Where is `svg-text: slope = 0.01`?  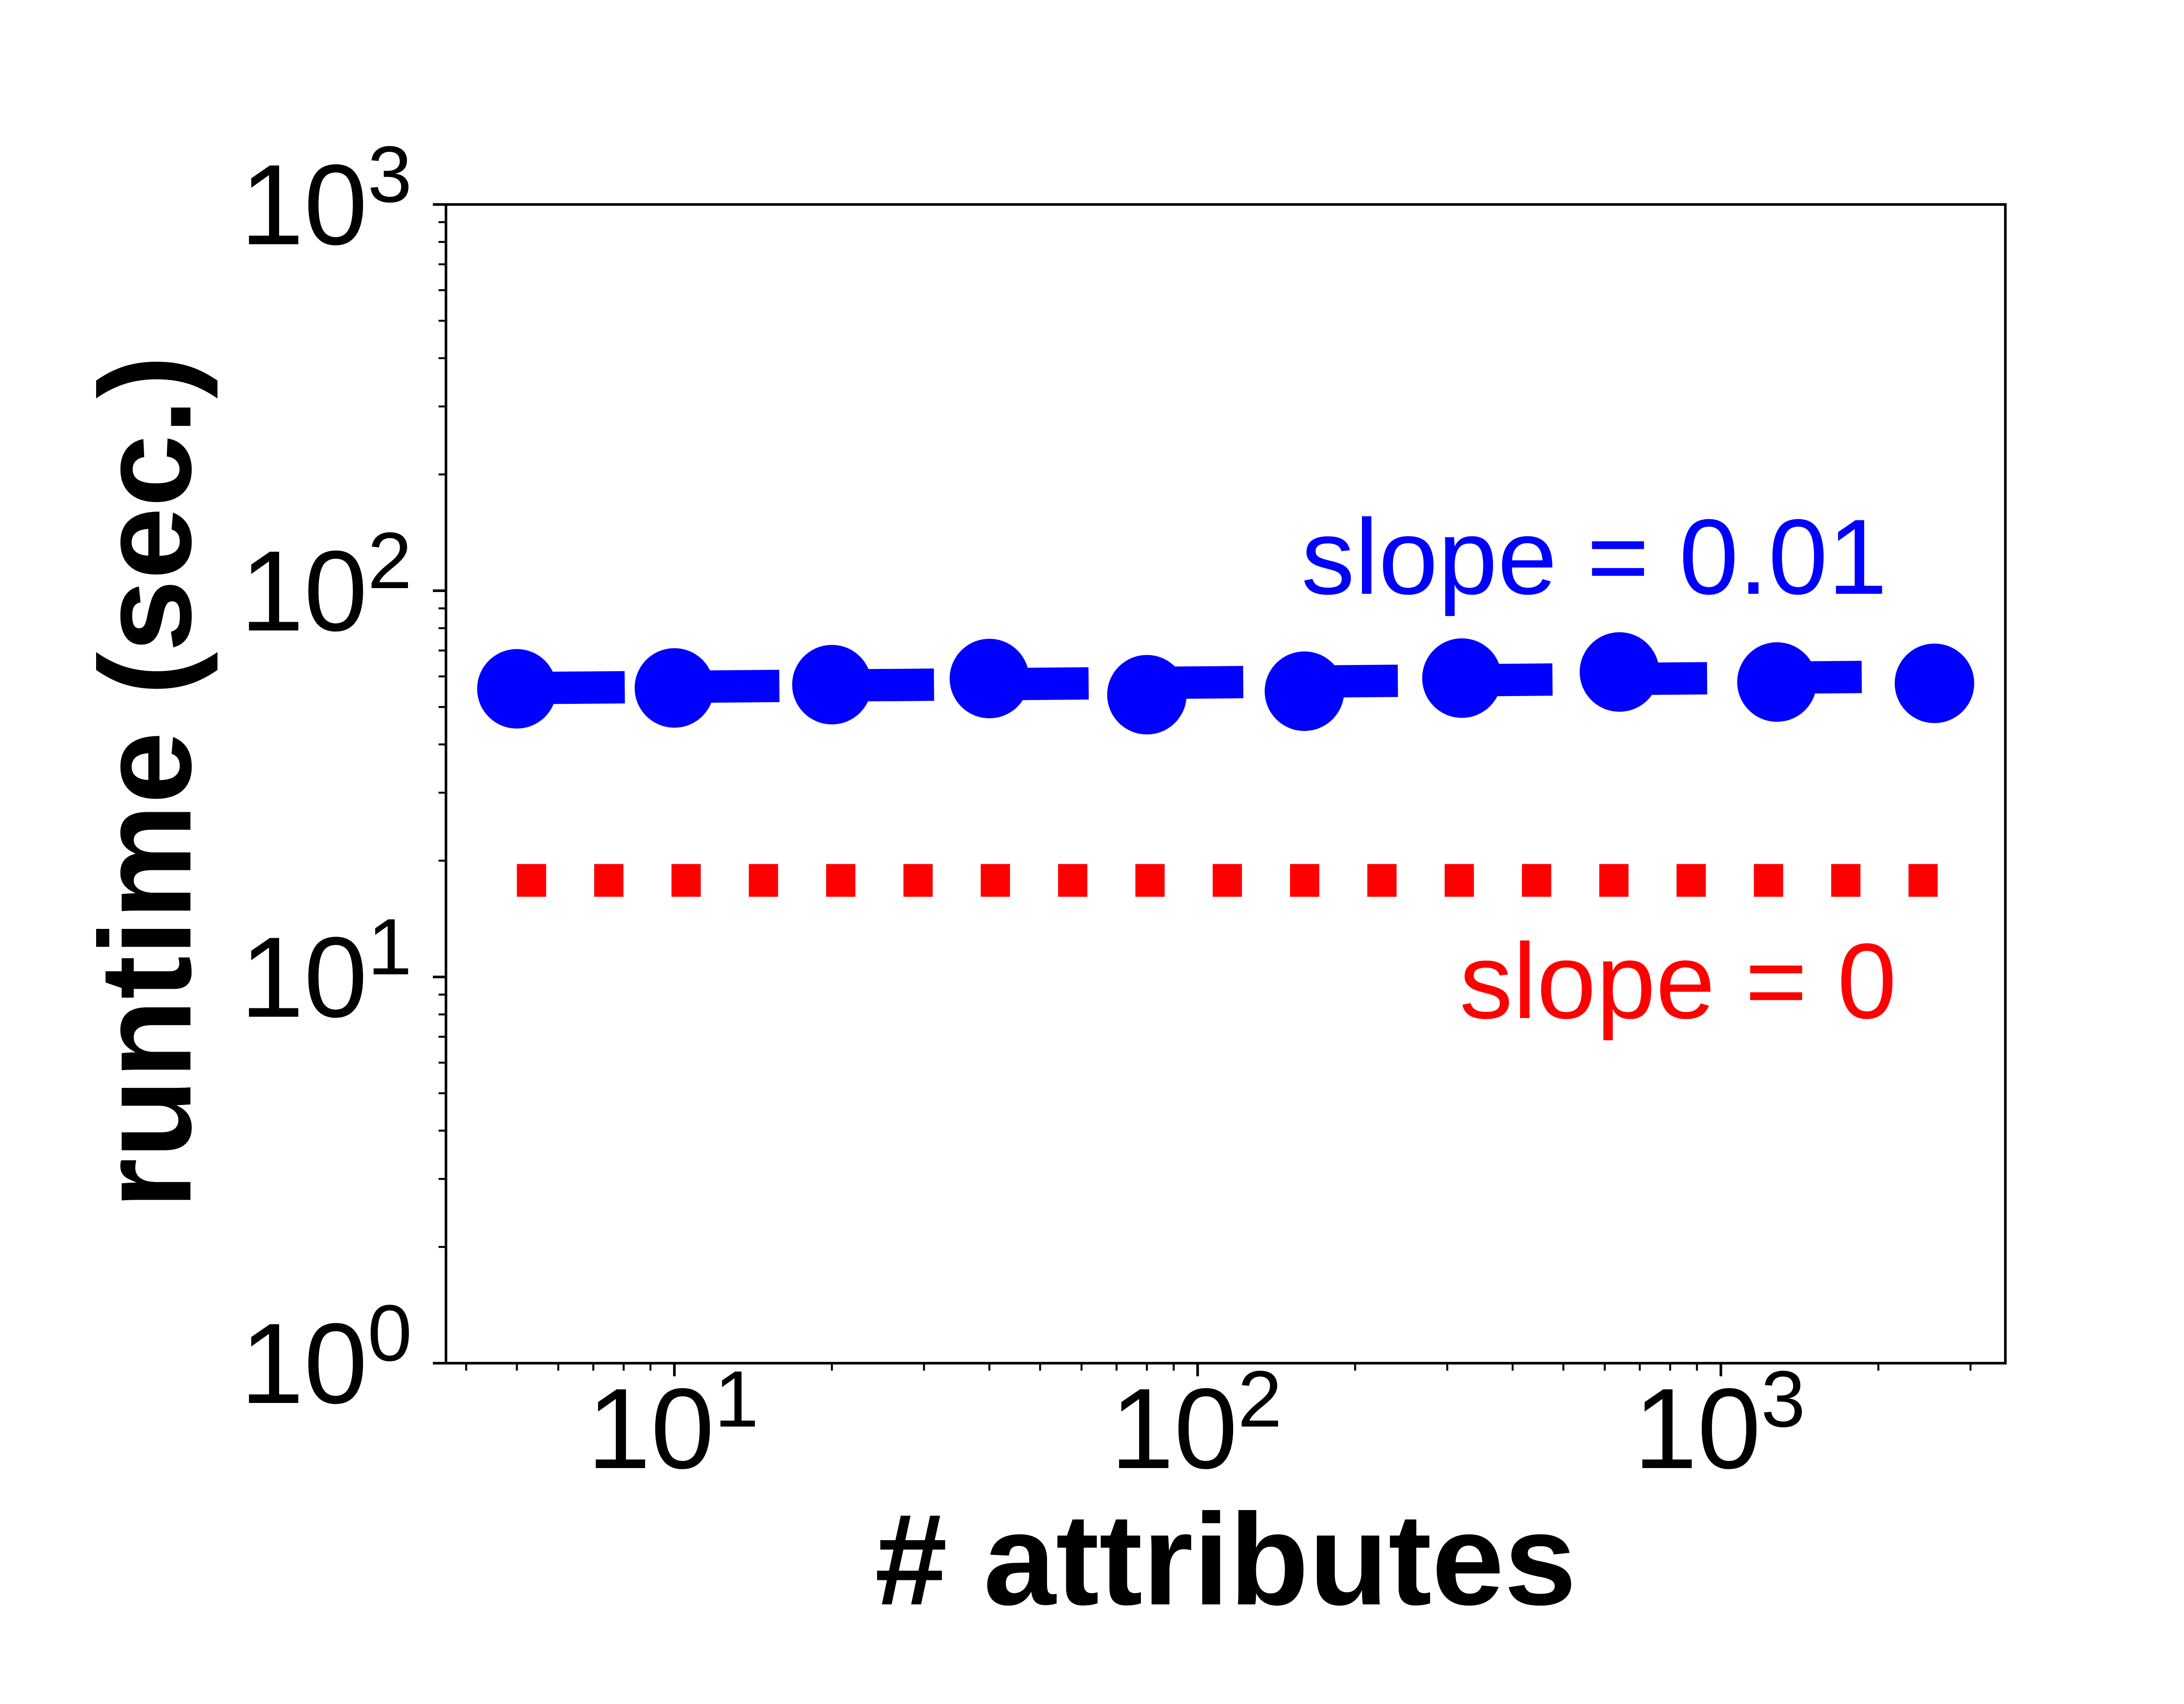 svg-text: slope = 0.01 is located at coordinates (1594, 556).